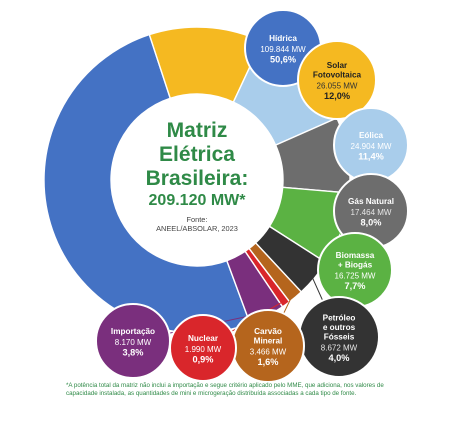 The image size is (451, 427). I want to click on label-power-gas-natural: 17.464 MW, so click(371, 212).